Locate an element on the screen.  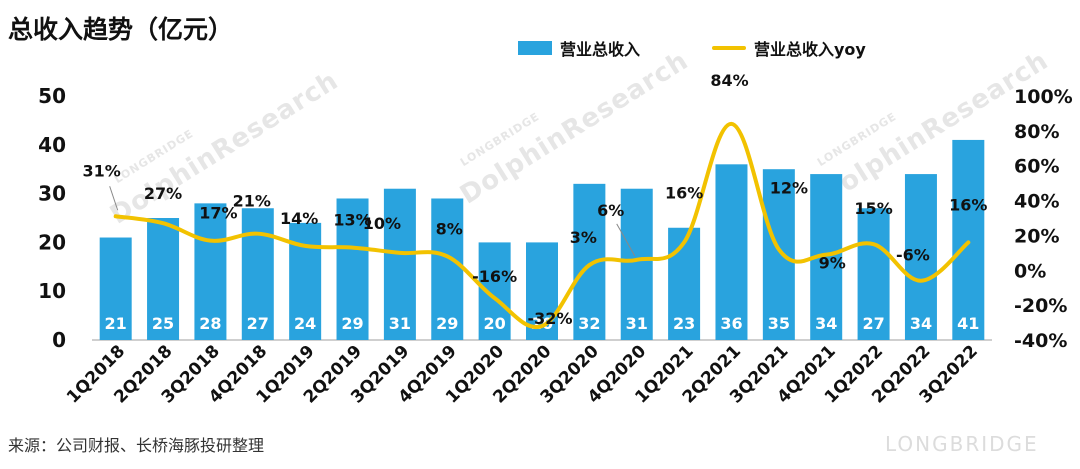
bar-value-label: 23 is located at coordinates (684, 323).